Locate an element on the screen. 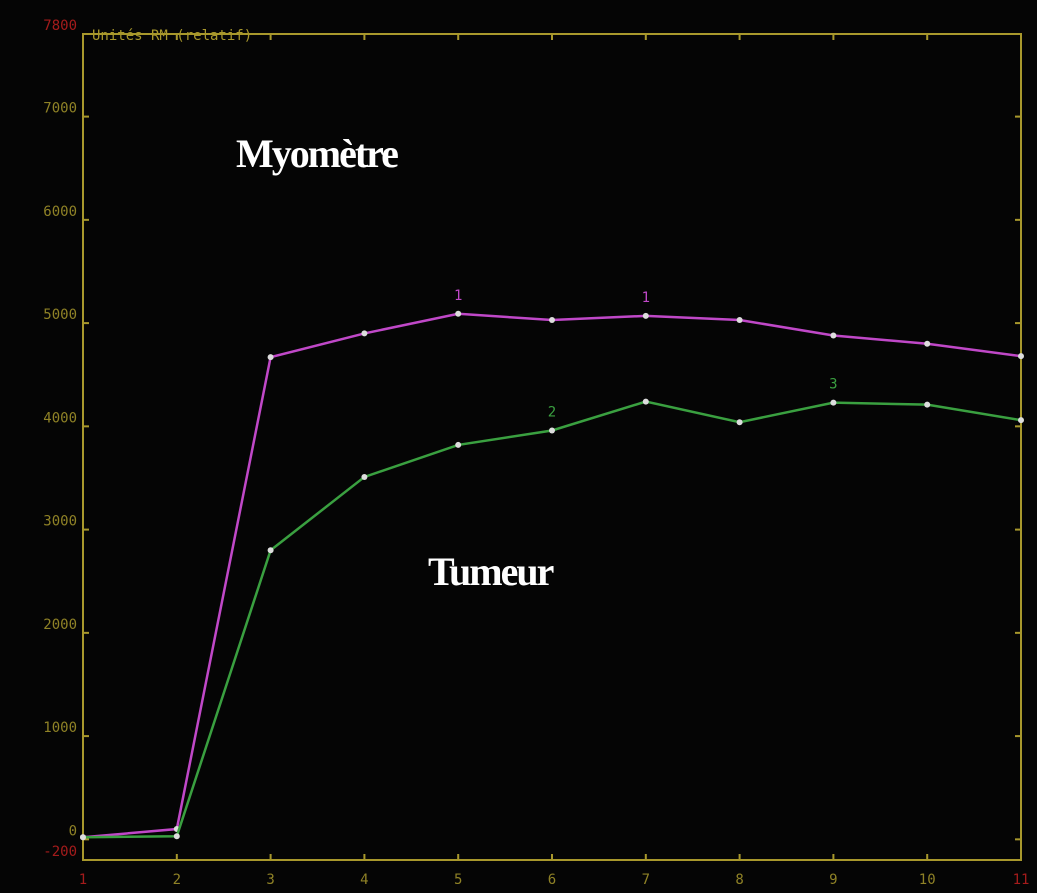  x-tick-label: 6 is located at coordinates (552, 880).